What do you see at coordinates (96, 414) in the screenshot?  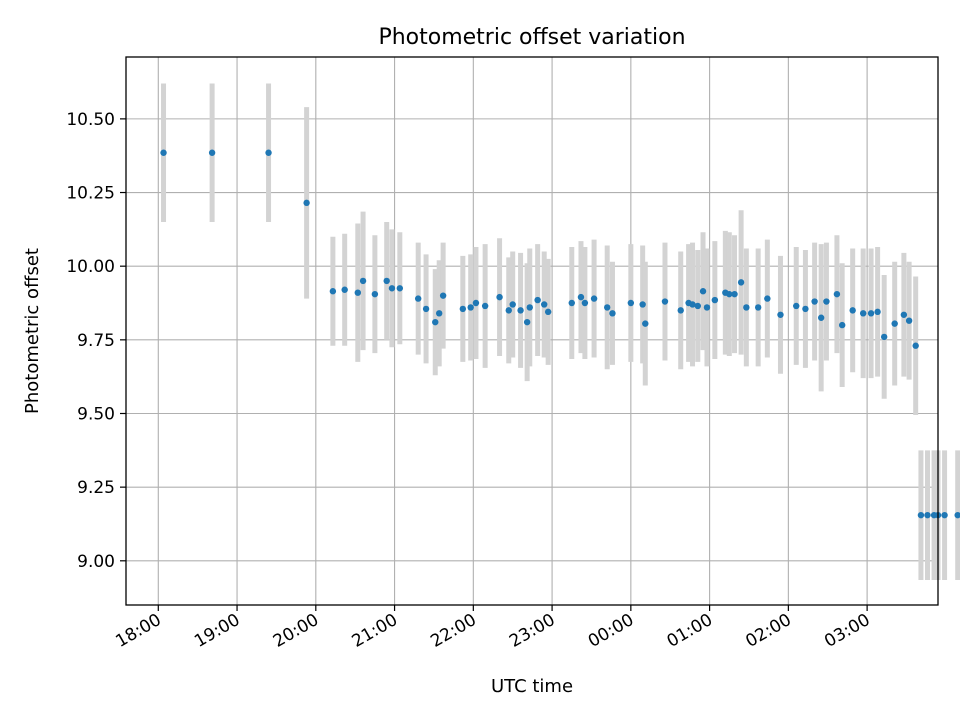 I see `y-tick-label: 9.50` at bounding box center [96, 414].